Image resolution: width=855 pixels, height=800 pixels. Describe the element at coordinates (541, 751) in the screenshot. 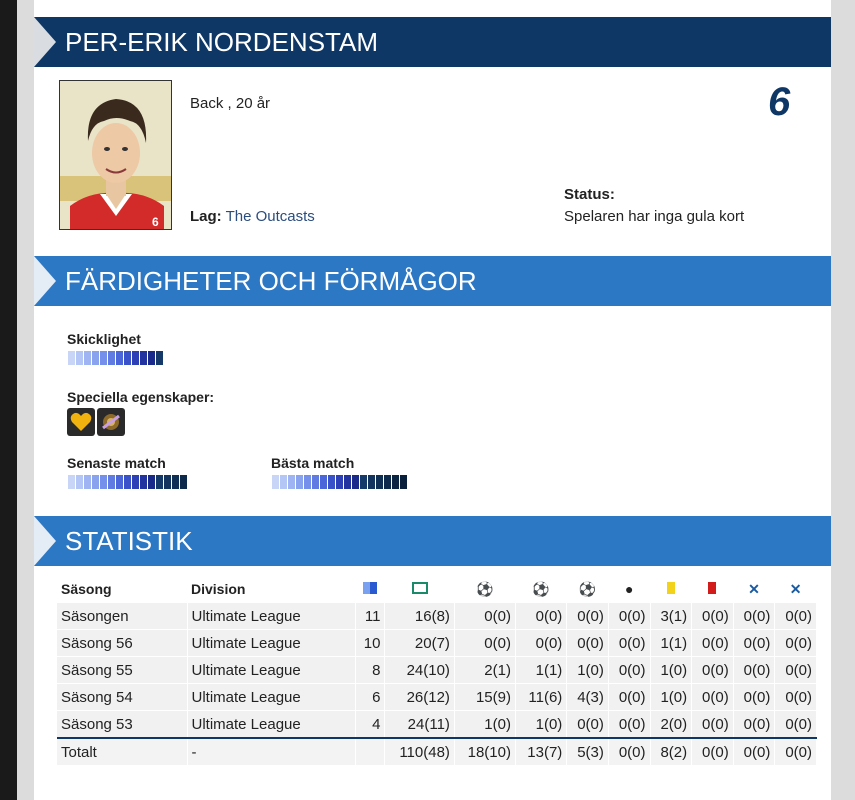

I see `cell-stat: 13(7)` at that location.